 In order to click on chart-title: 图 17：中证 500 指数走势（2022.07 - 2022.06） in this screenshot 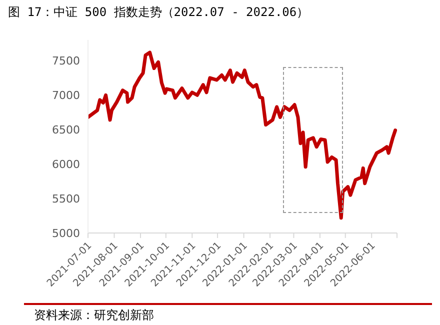, I will do `click(158, 12)`.